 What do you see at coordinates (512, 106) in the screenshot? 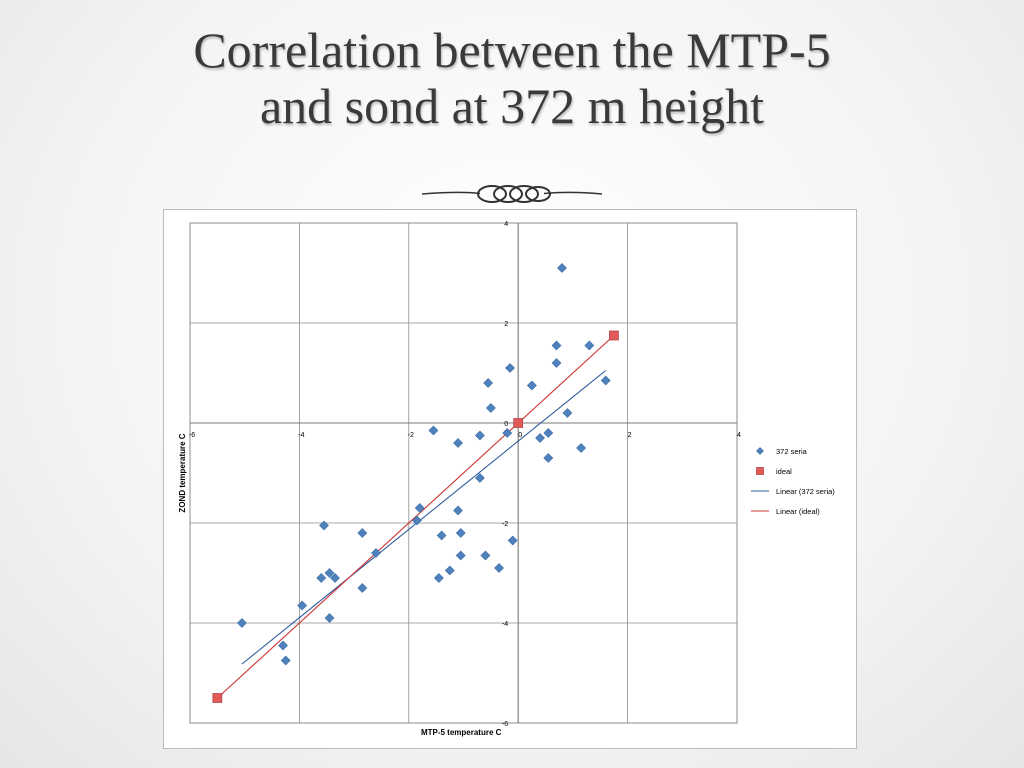
I see `slide-title-line-2: and sond at 372 m height` at bounding box center [512, 106].